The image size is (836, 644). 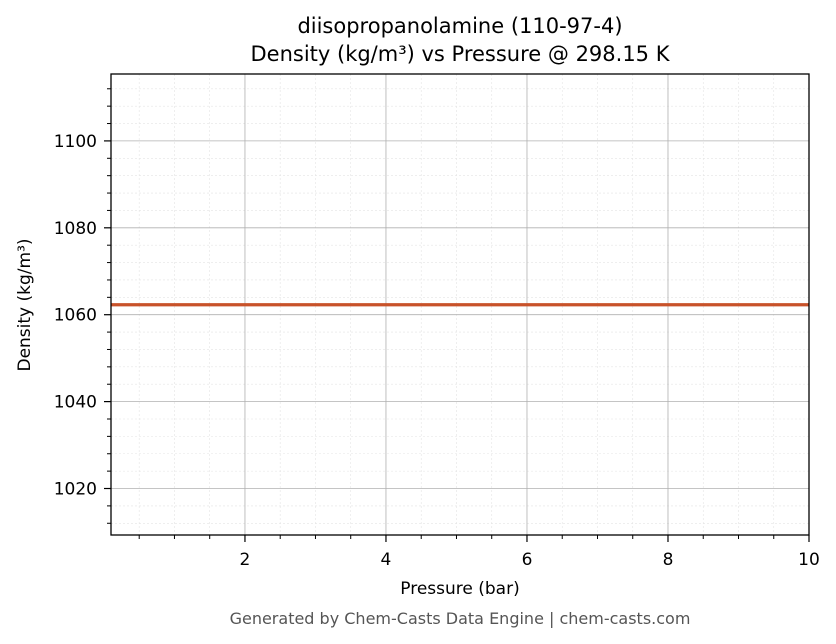 What do you see at coordinates (75, 316) in the screenshot?
I see `y-tick-label: 1060` at bounding box center [75, 316].